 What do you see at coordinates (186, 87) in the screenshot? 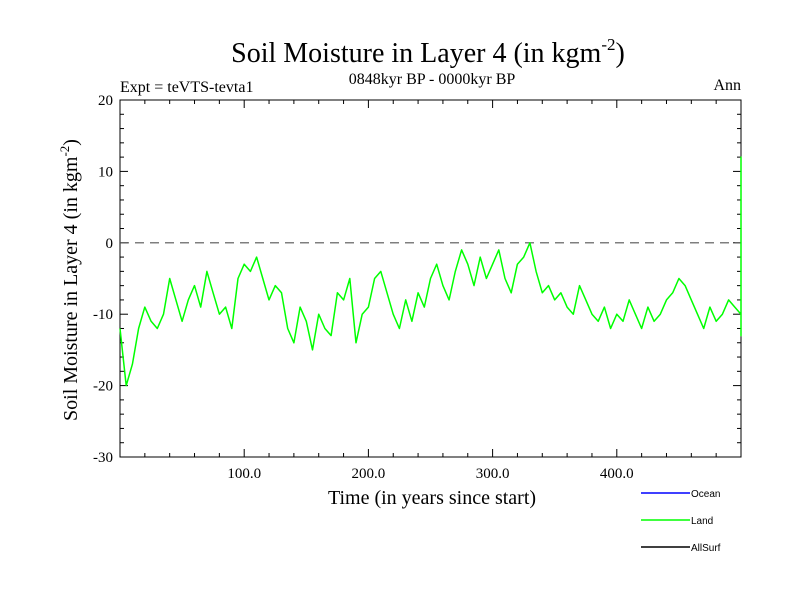
I see `subtitle-left: Expt = teVTS-tevta1` at bounding box center [186, 87].